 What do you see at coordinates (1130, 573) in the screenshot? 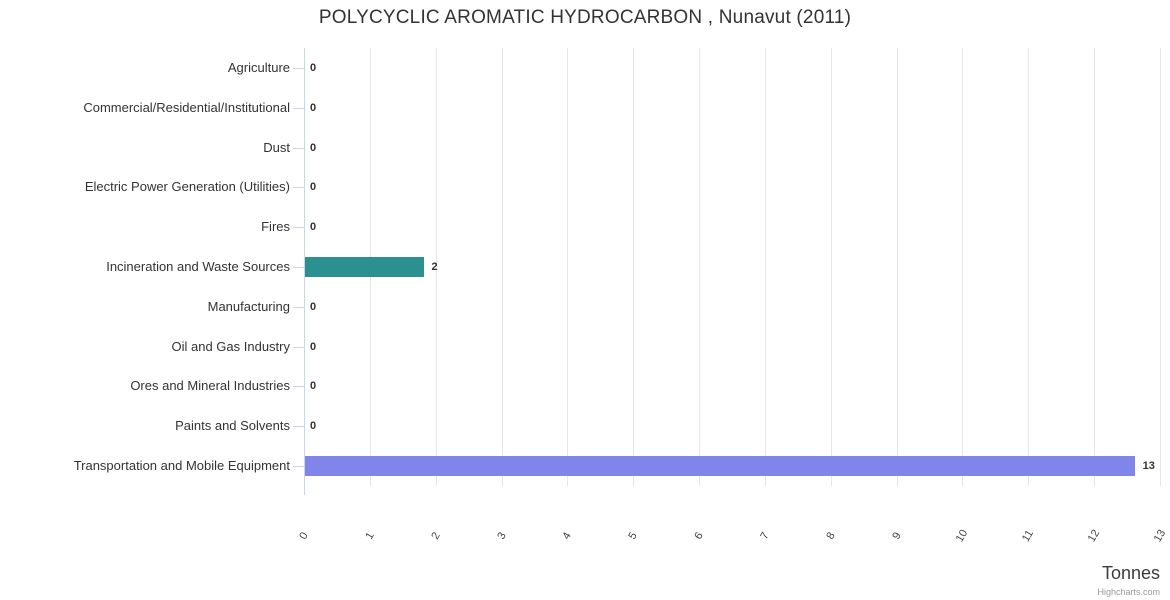
I see `value-axis-title: Tonnes` at bounding box center [1130, 573].